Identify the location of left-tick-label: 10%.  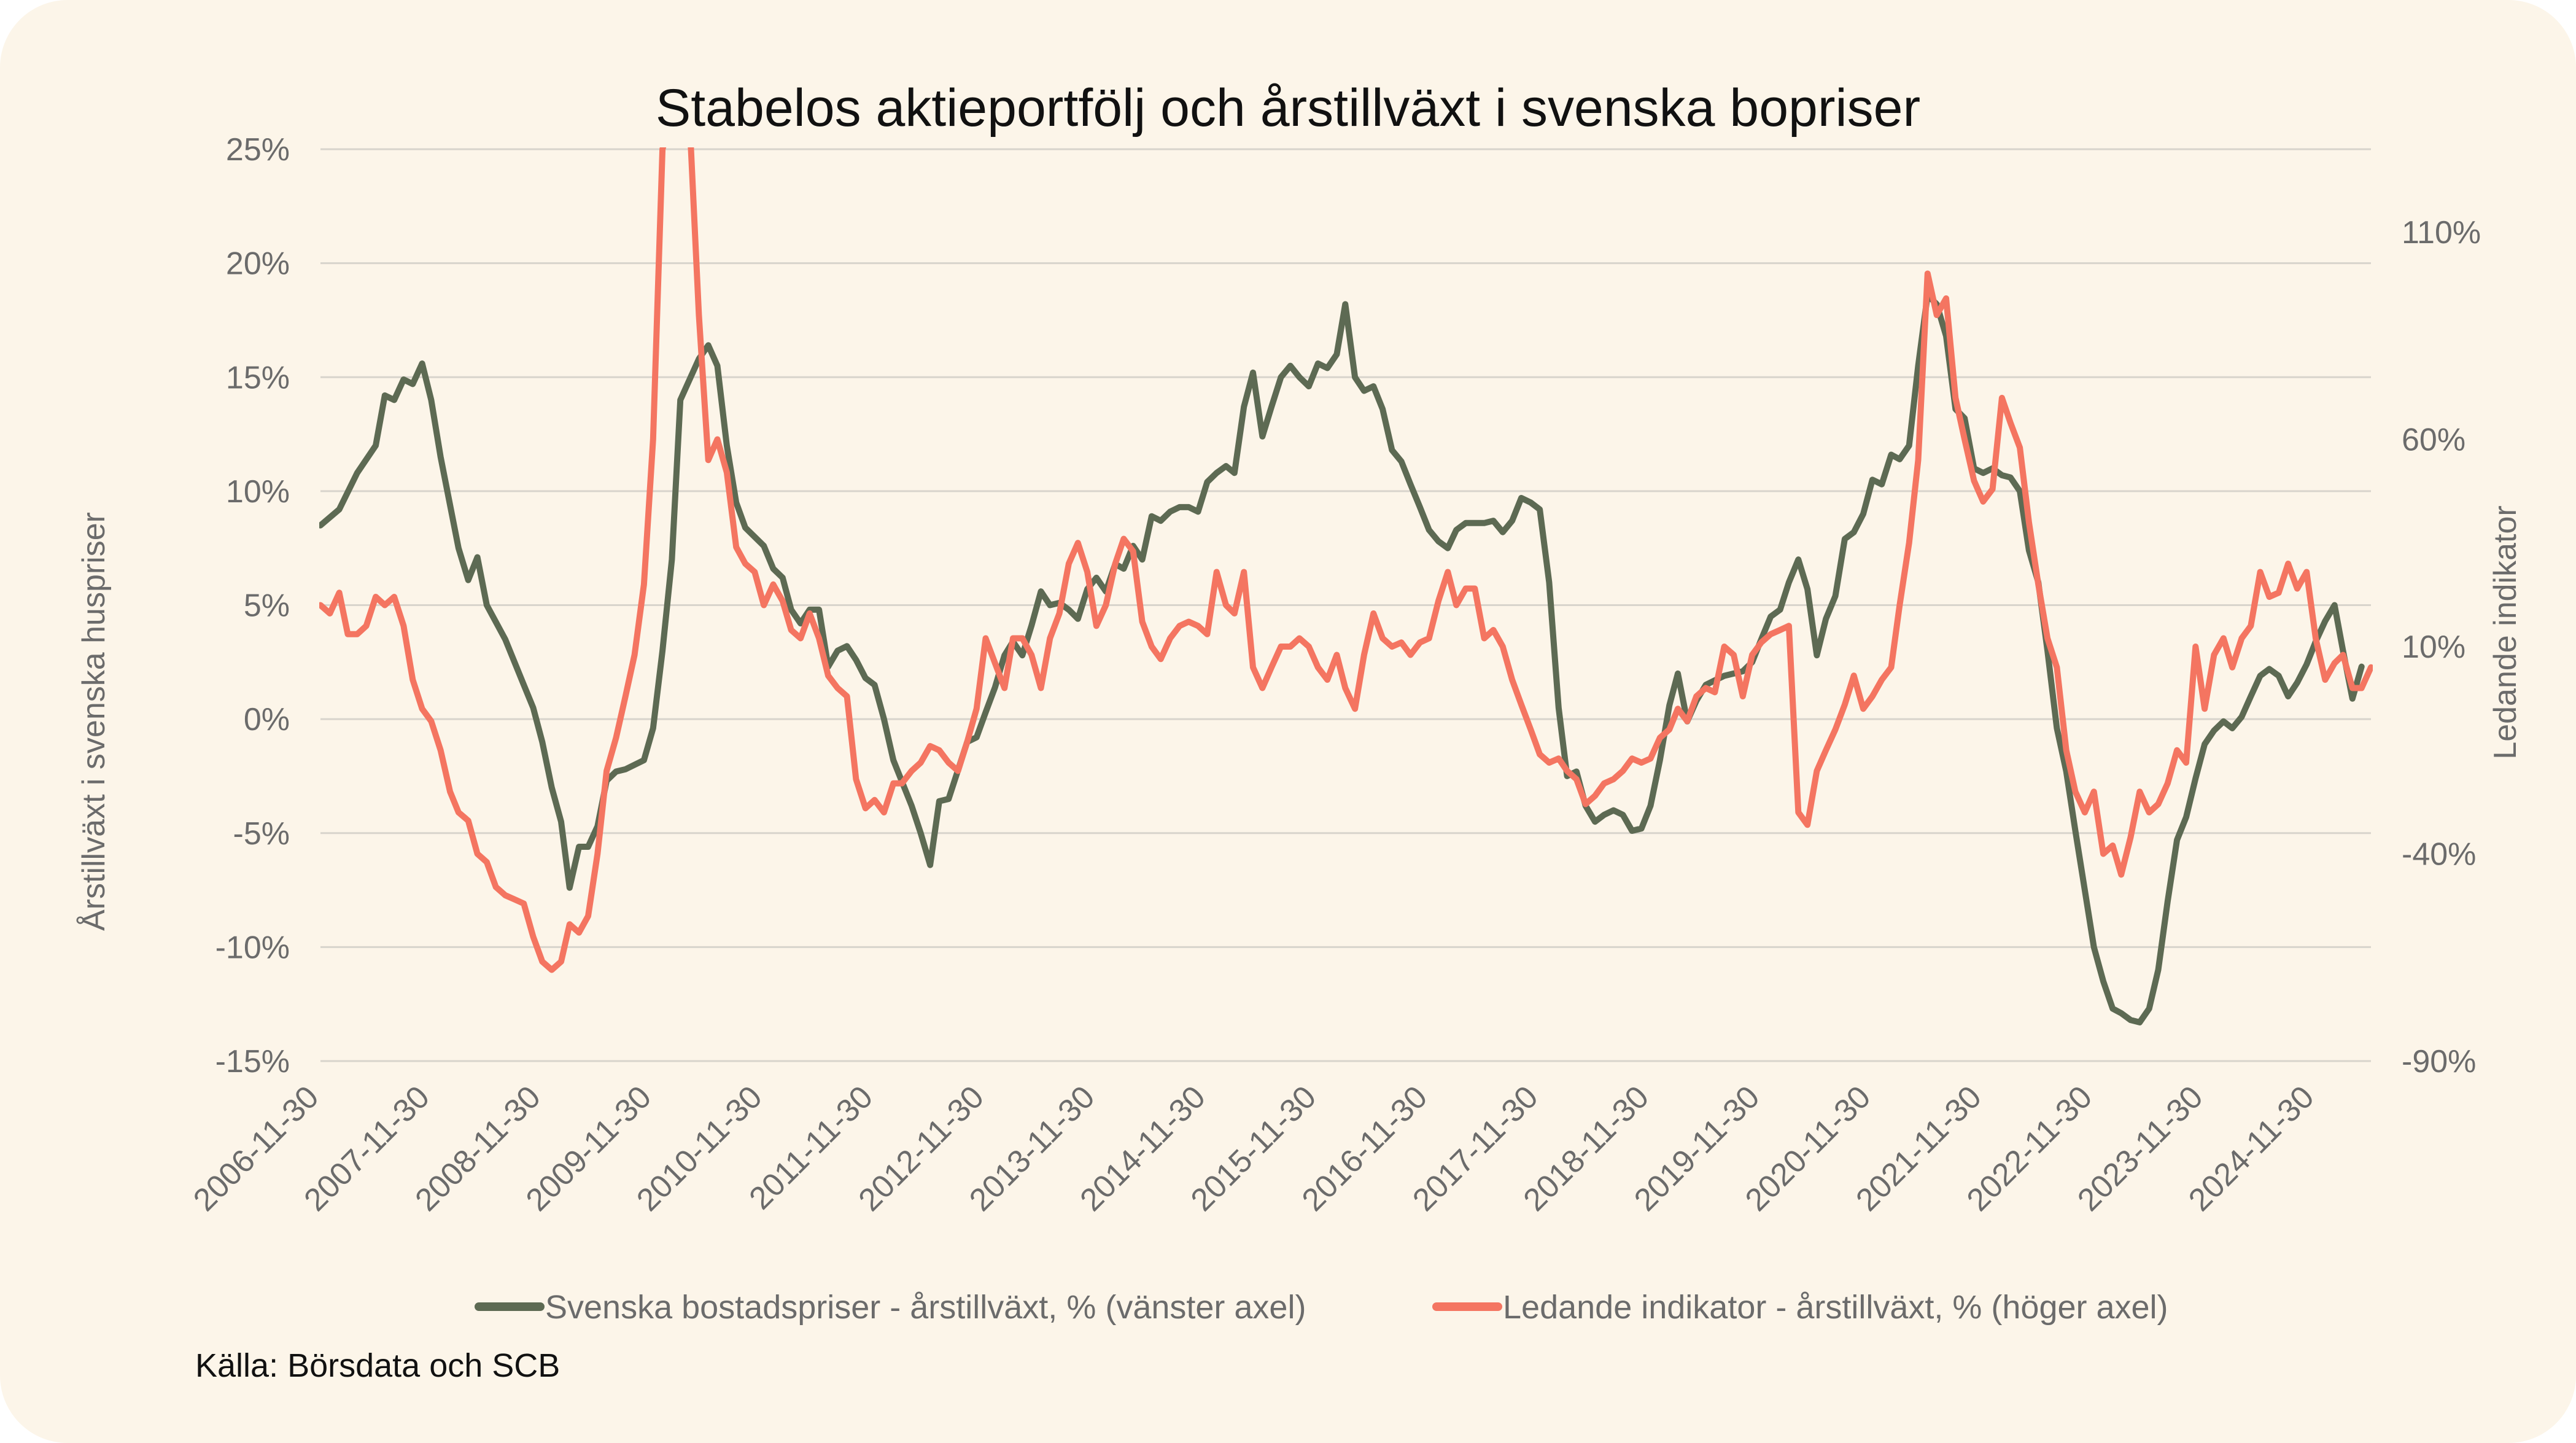
(258, 492).